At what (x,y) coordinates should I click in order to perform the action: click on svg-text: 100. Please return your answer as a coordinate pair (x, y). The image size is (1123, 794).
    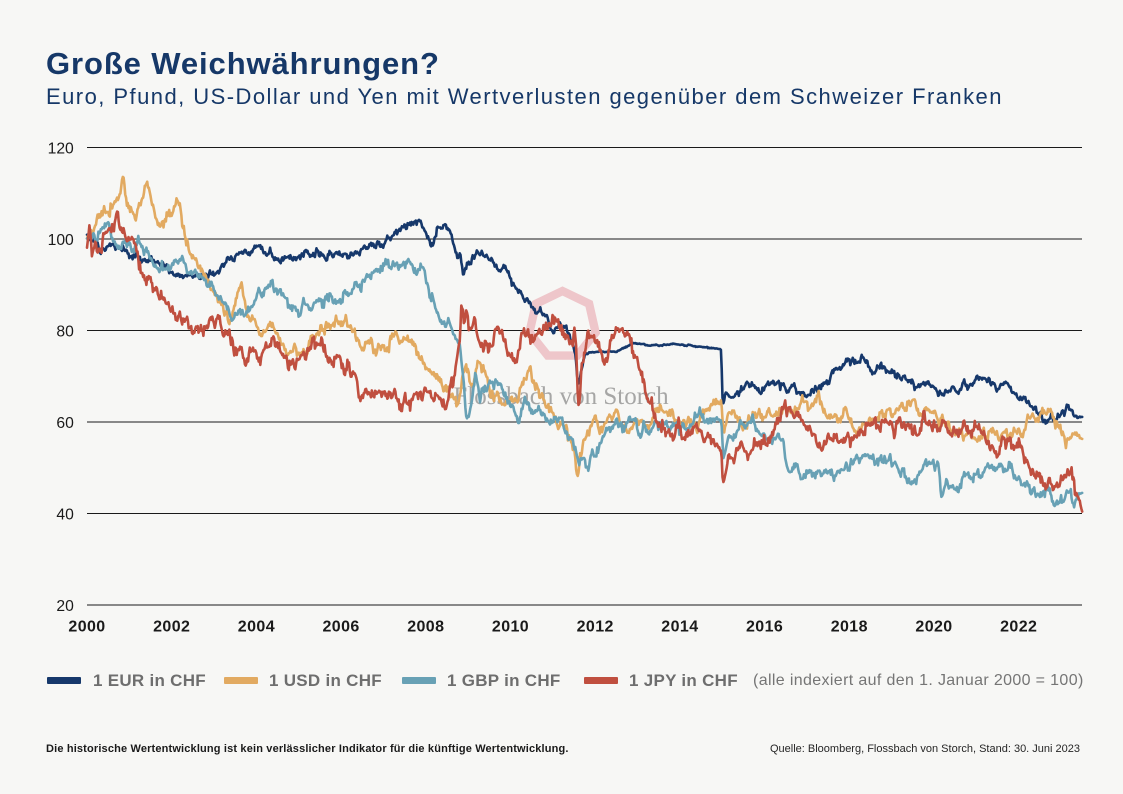
    Looking at the image, I should click on (61, 240).